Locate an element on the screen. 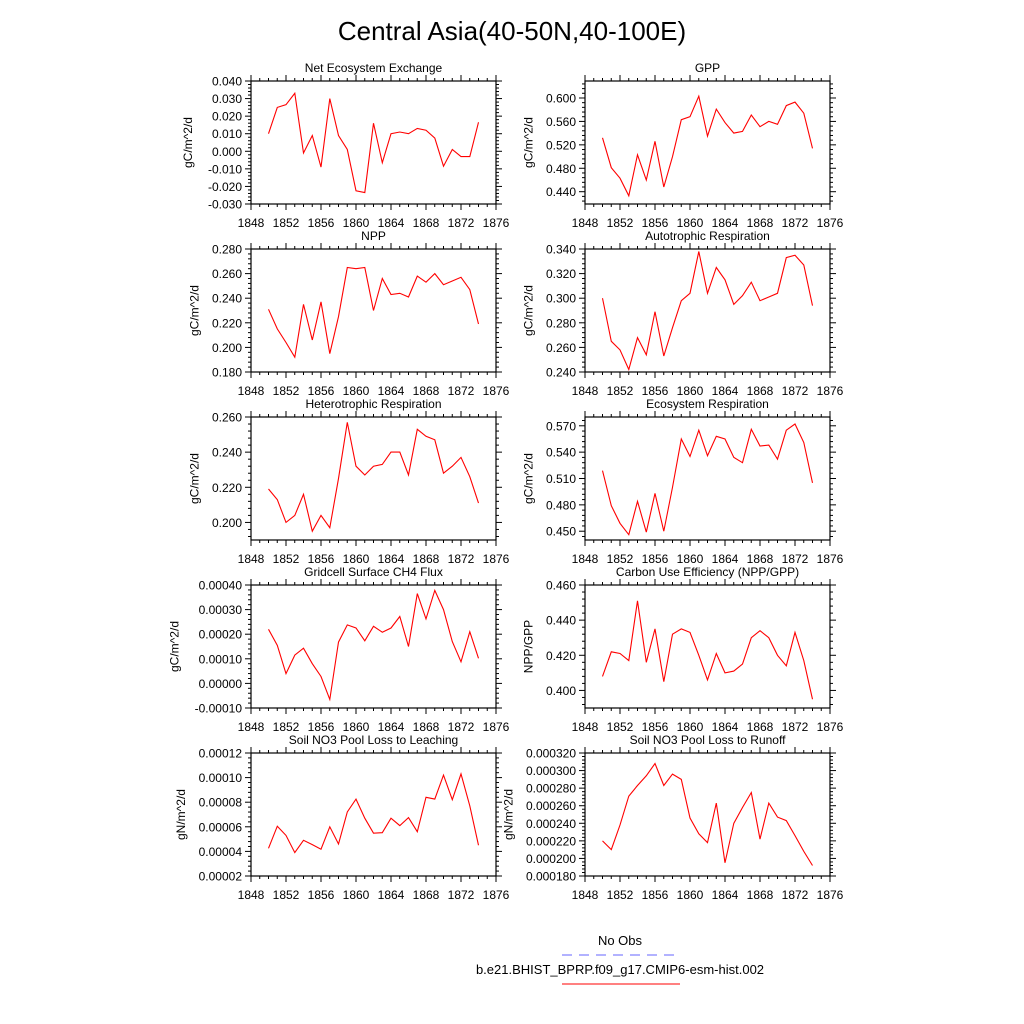 The height and width of the screenshot is (1024, 1024). y-tick-label: 0.240 is located at coordinates (227, 453).